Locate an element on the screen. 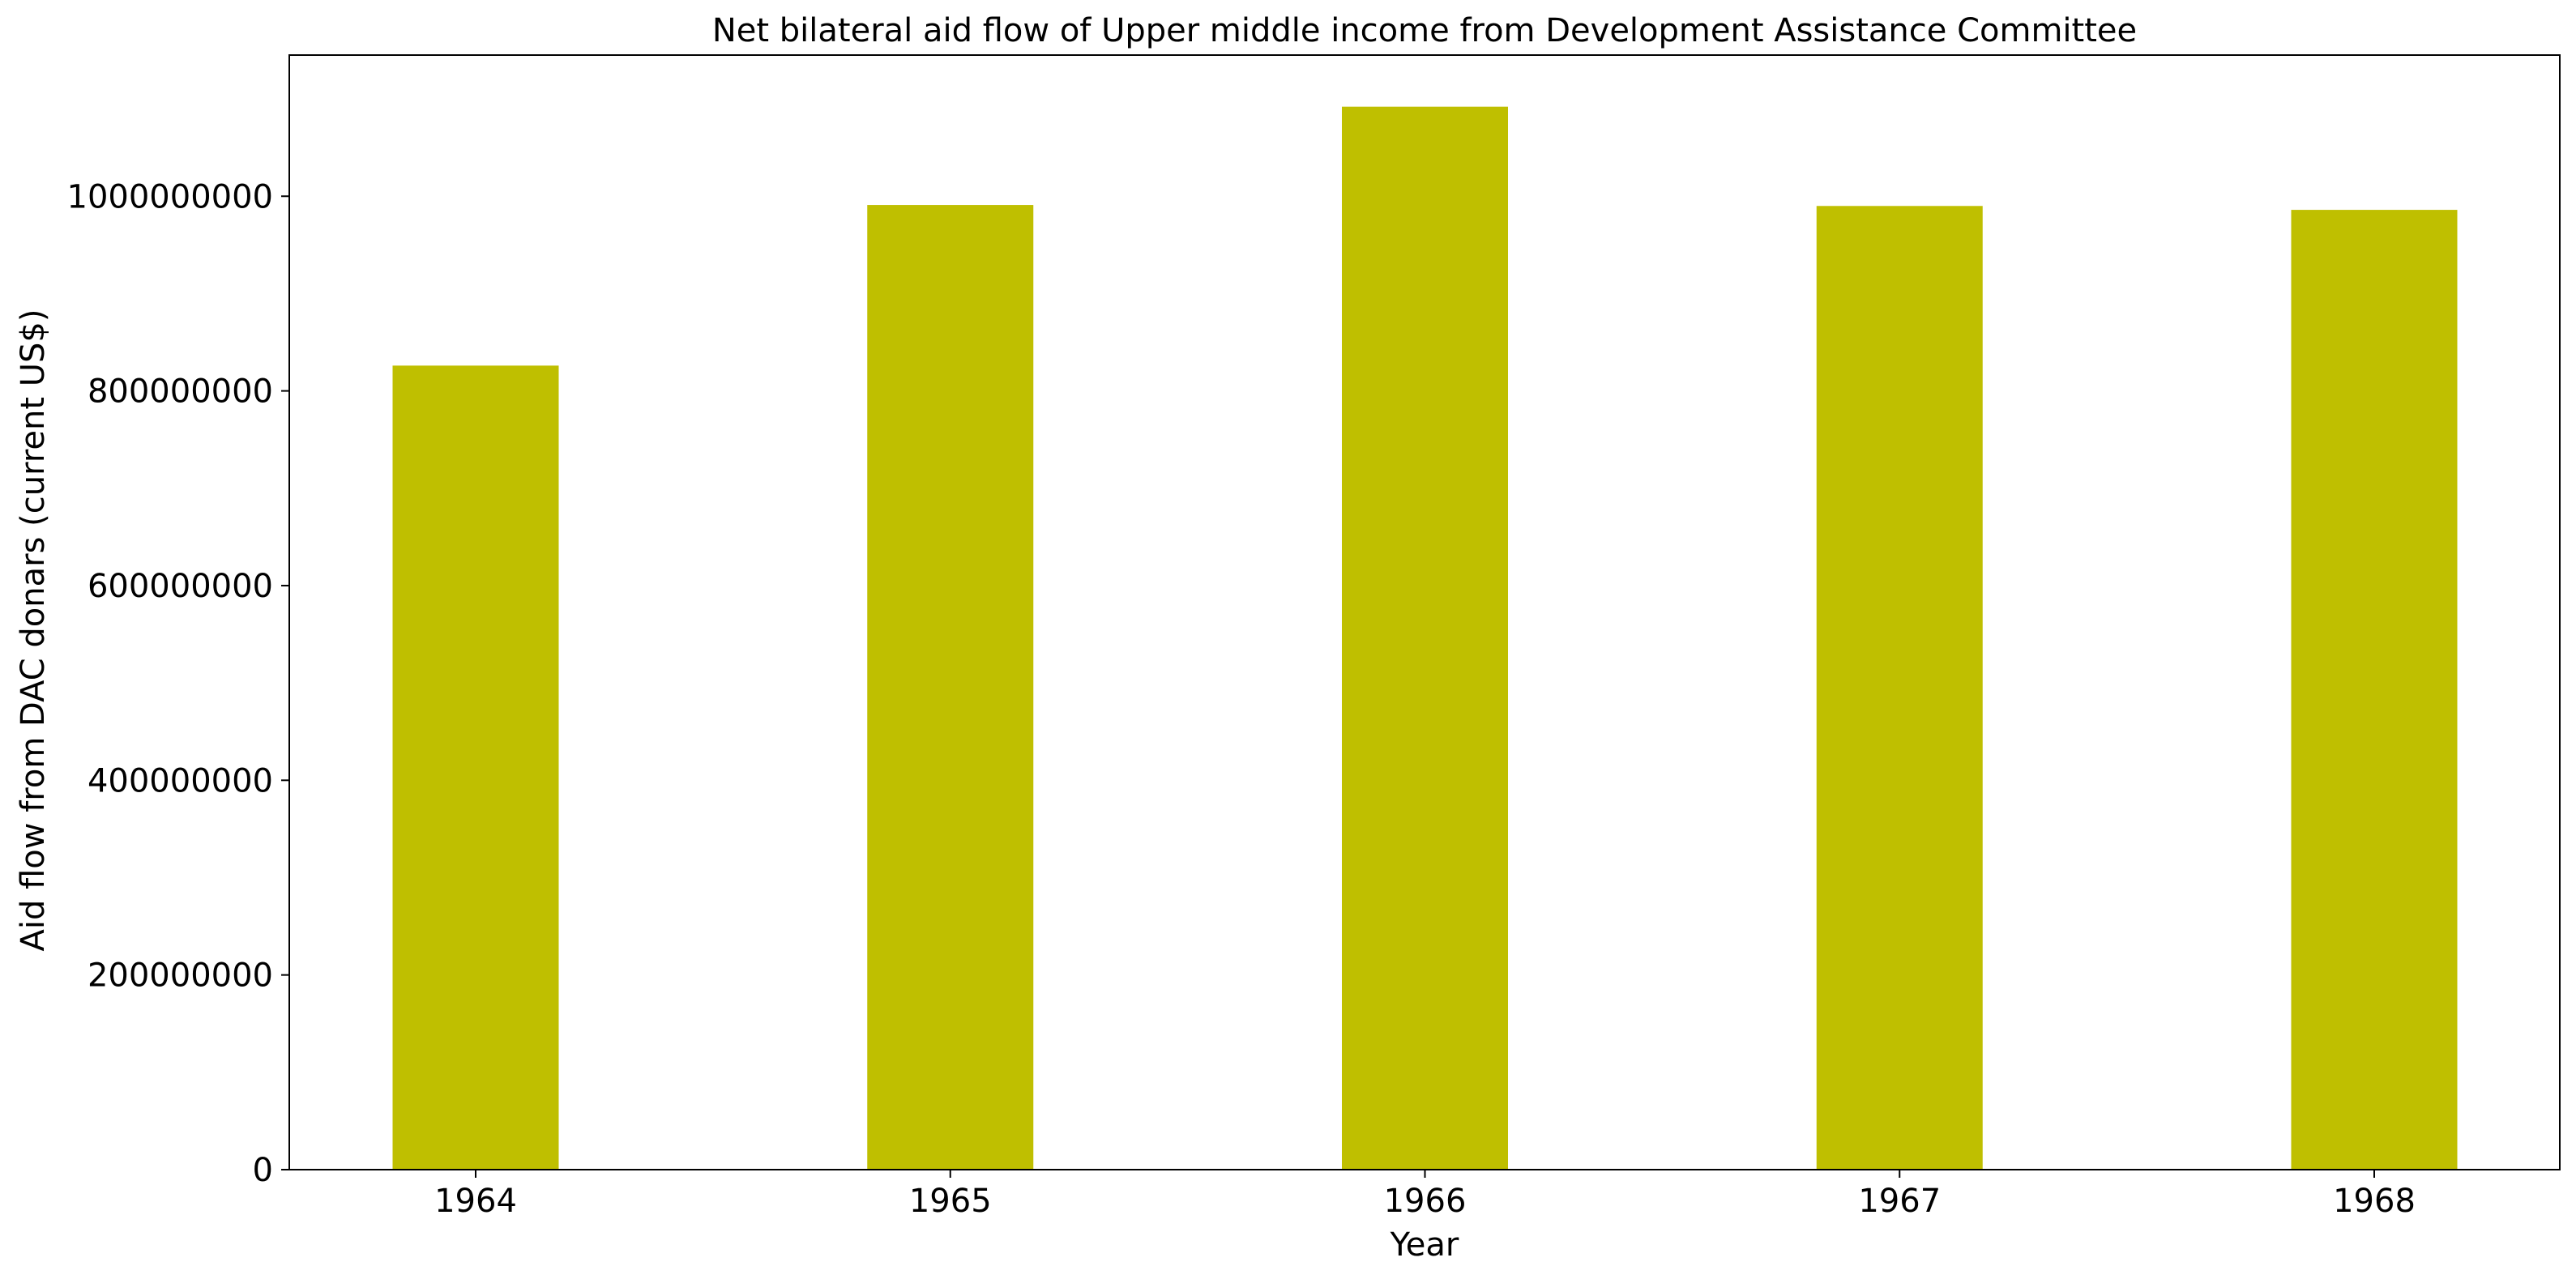 The image size is (2576, 1279). y-tick-label: 200000000 is located at coordinates (180, 976).